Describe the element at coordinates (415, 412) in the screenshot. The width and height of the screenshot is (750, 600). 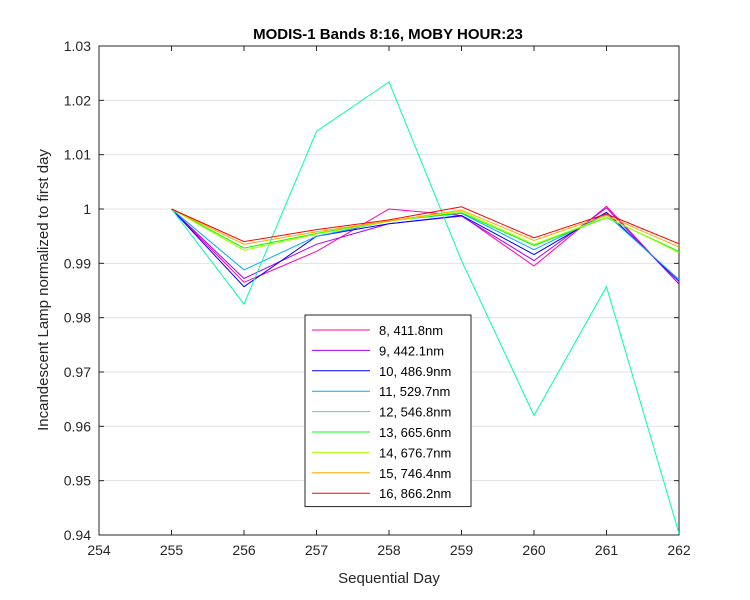
I see `legend-entry: 12, 546.8nm` at that location.